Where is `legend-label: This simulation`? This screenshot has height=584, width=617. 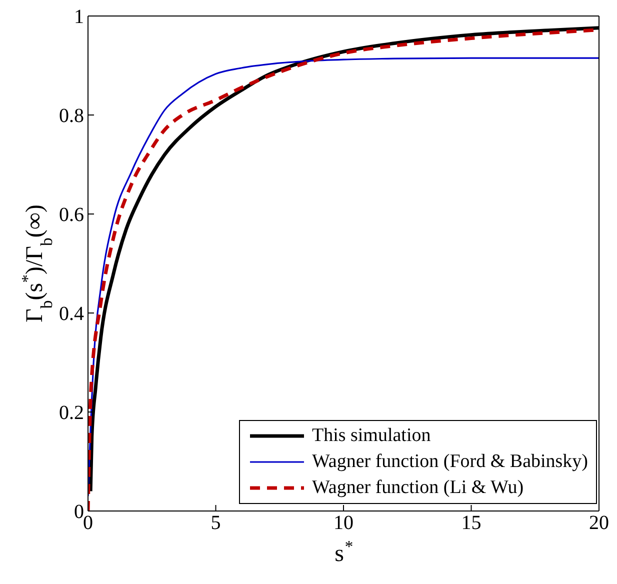 legend-label: This simulation is located at coordinates (371, 436).